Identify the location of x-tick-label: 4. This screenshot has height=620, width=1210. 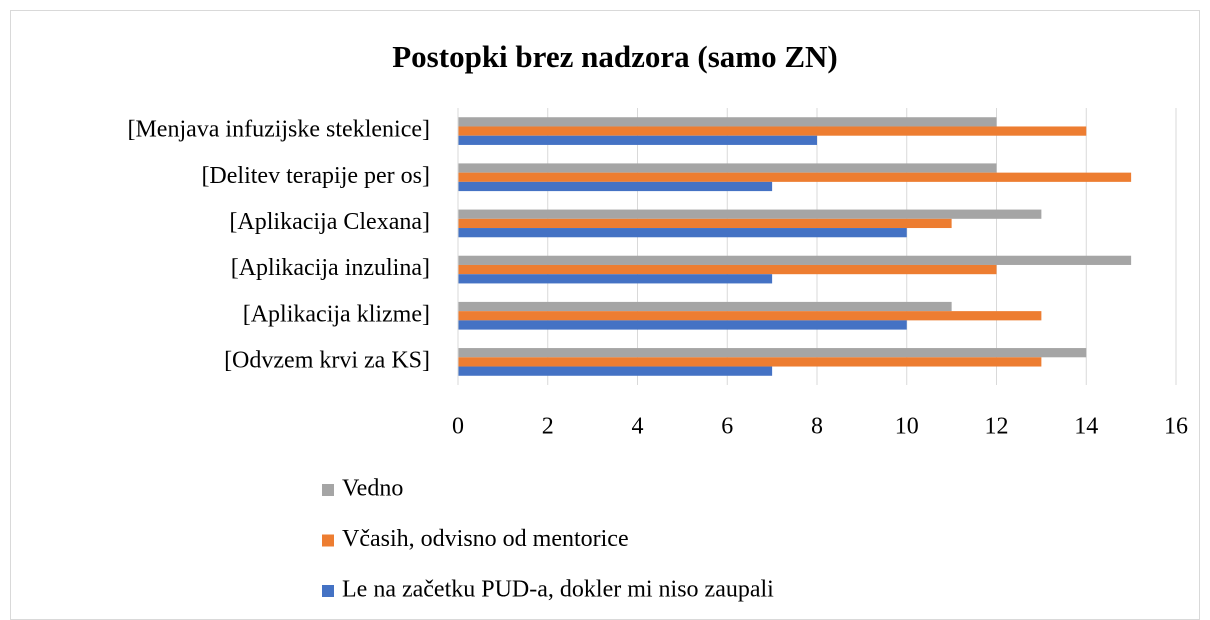
(638, 427).